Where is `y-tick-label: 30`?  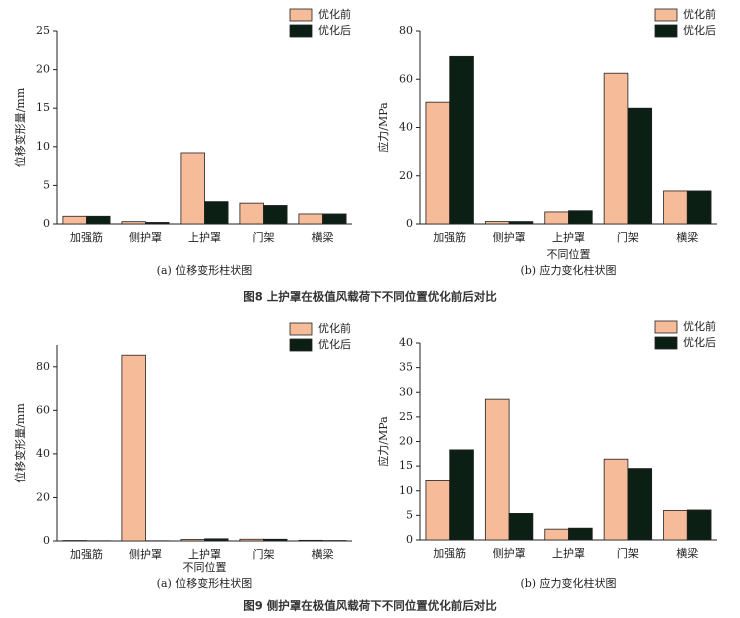
y-tick-label: 30 is located at coordinates (406, 391).